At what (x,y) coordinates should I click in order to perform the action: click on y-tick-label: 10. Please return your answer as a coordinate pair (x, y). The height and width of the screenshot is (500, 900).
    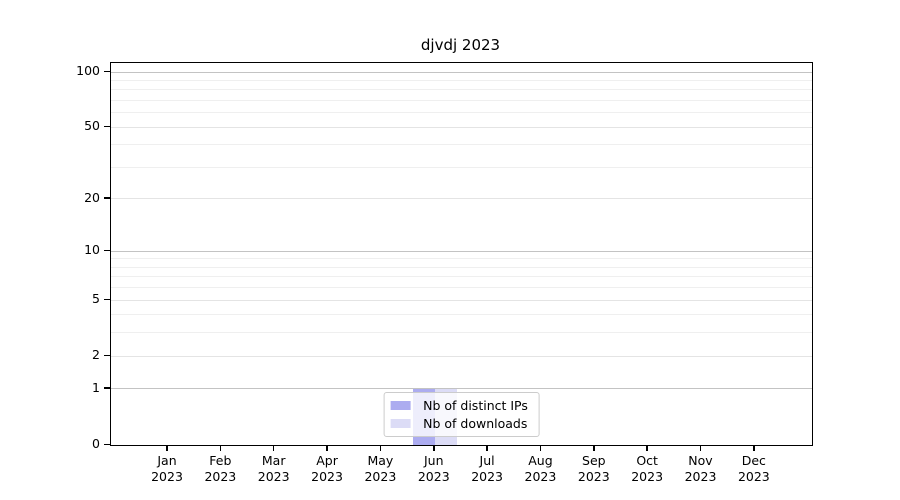
    Looking at the image, I should click on (92, 250).